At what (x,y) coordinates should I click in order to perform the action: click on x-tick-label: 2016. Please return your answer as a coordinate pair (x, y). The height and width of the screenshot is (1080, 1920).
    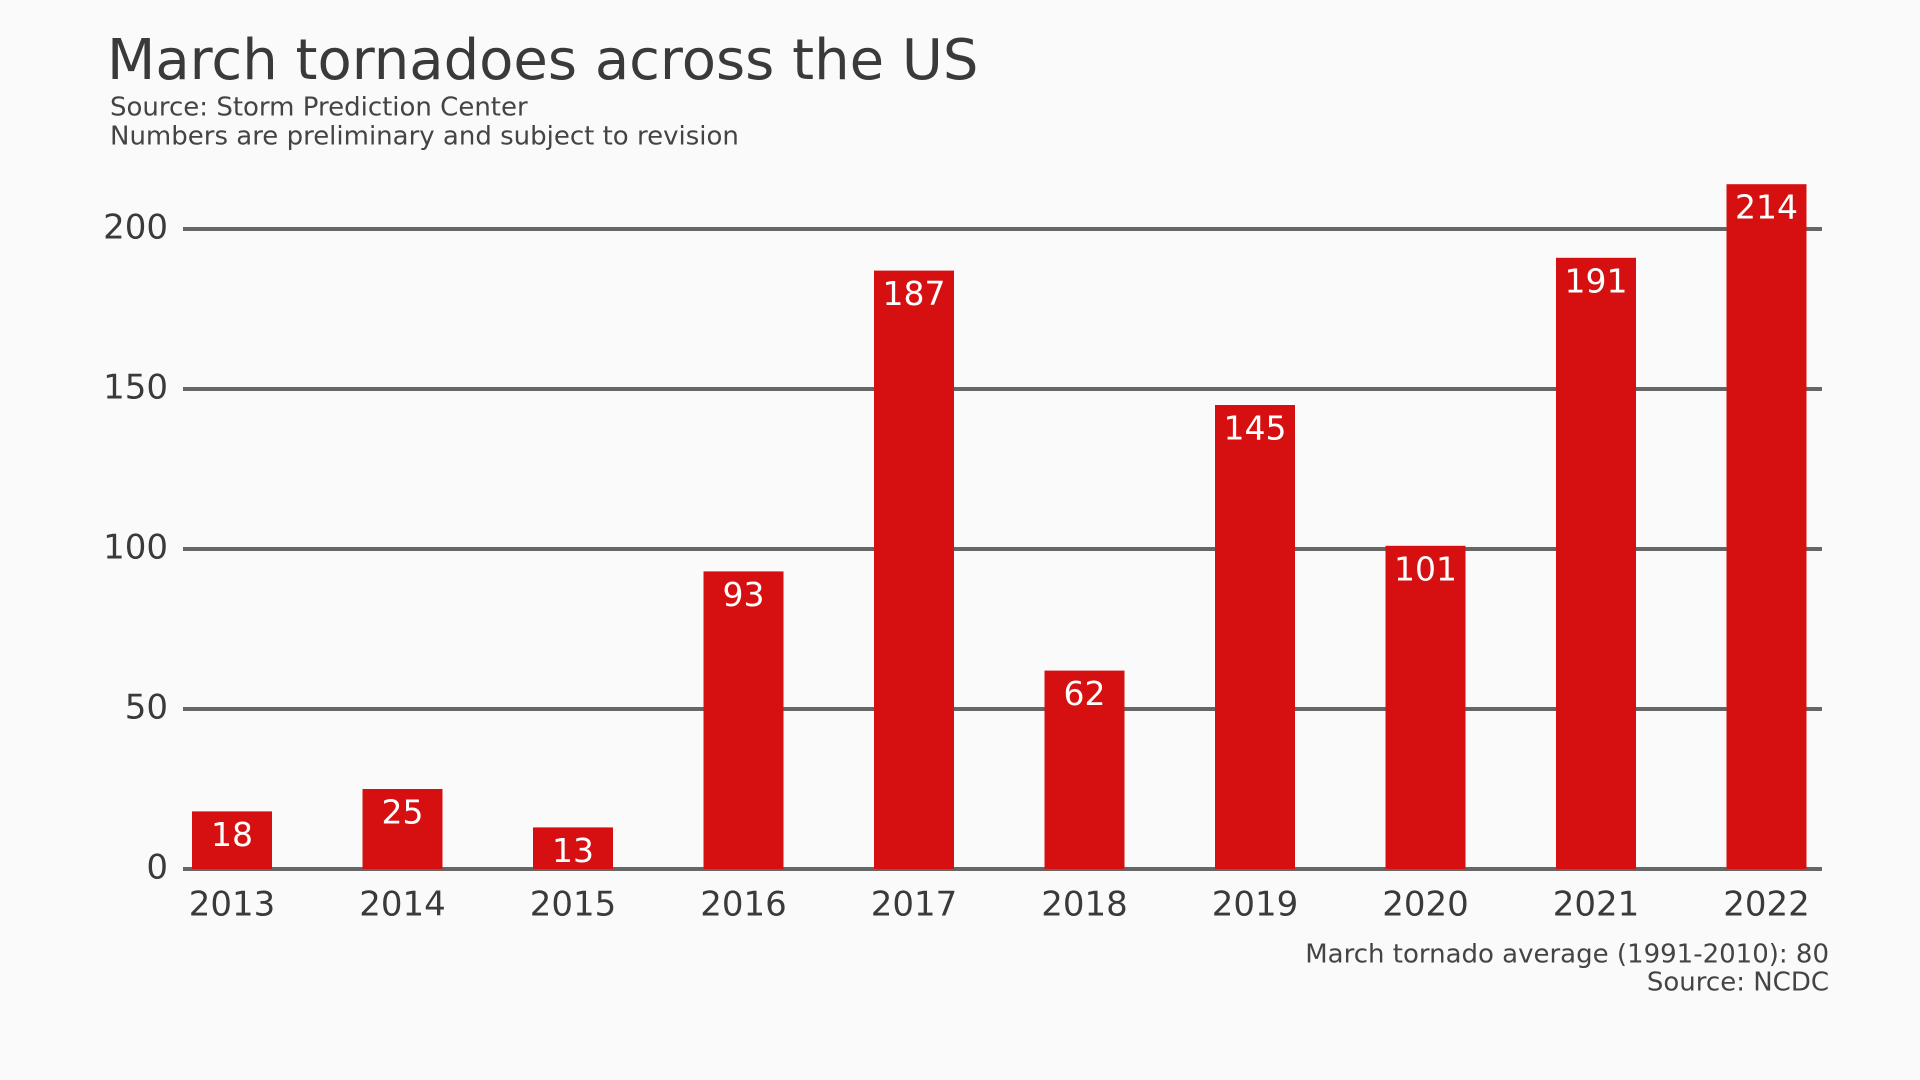
    Looking at the image, I should click on (743, 905).